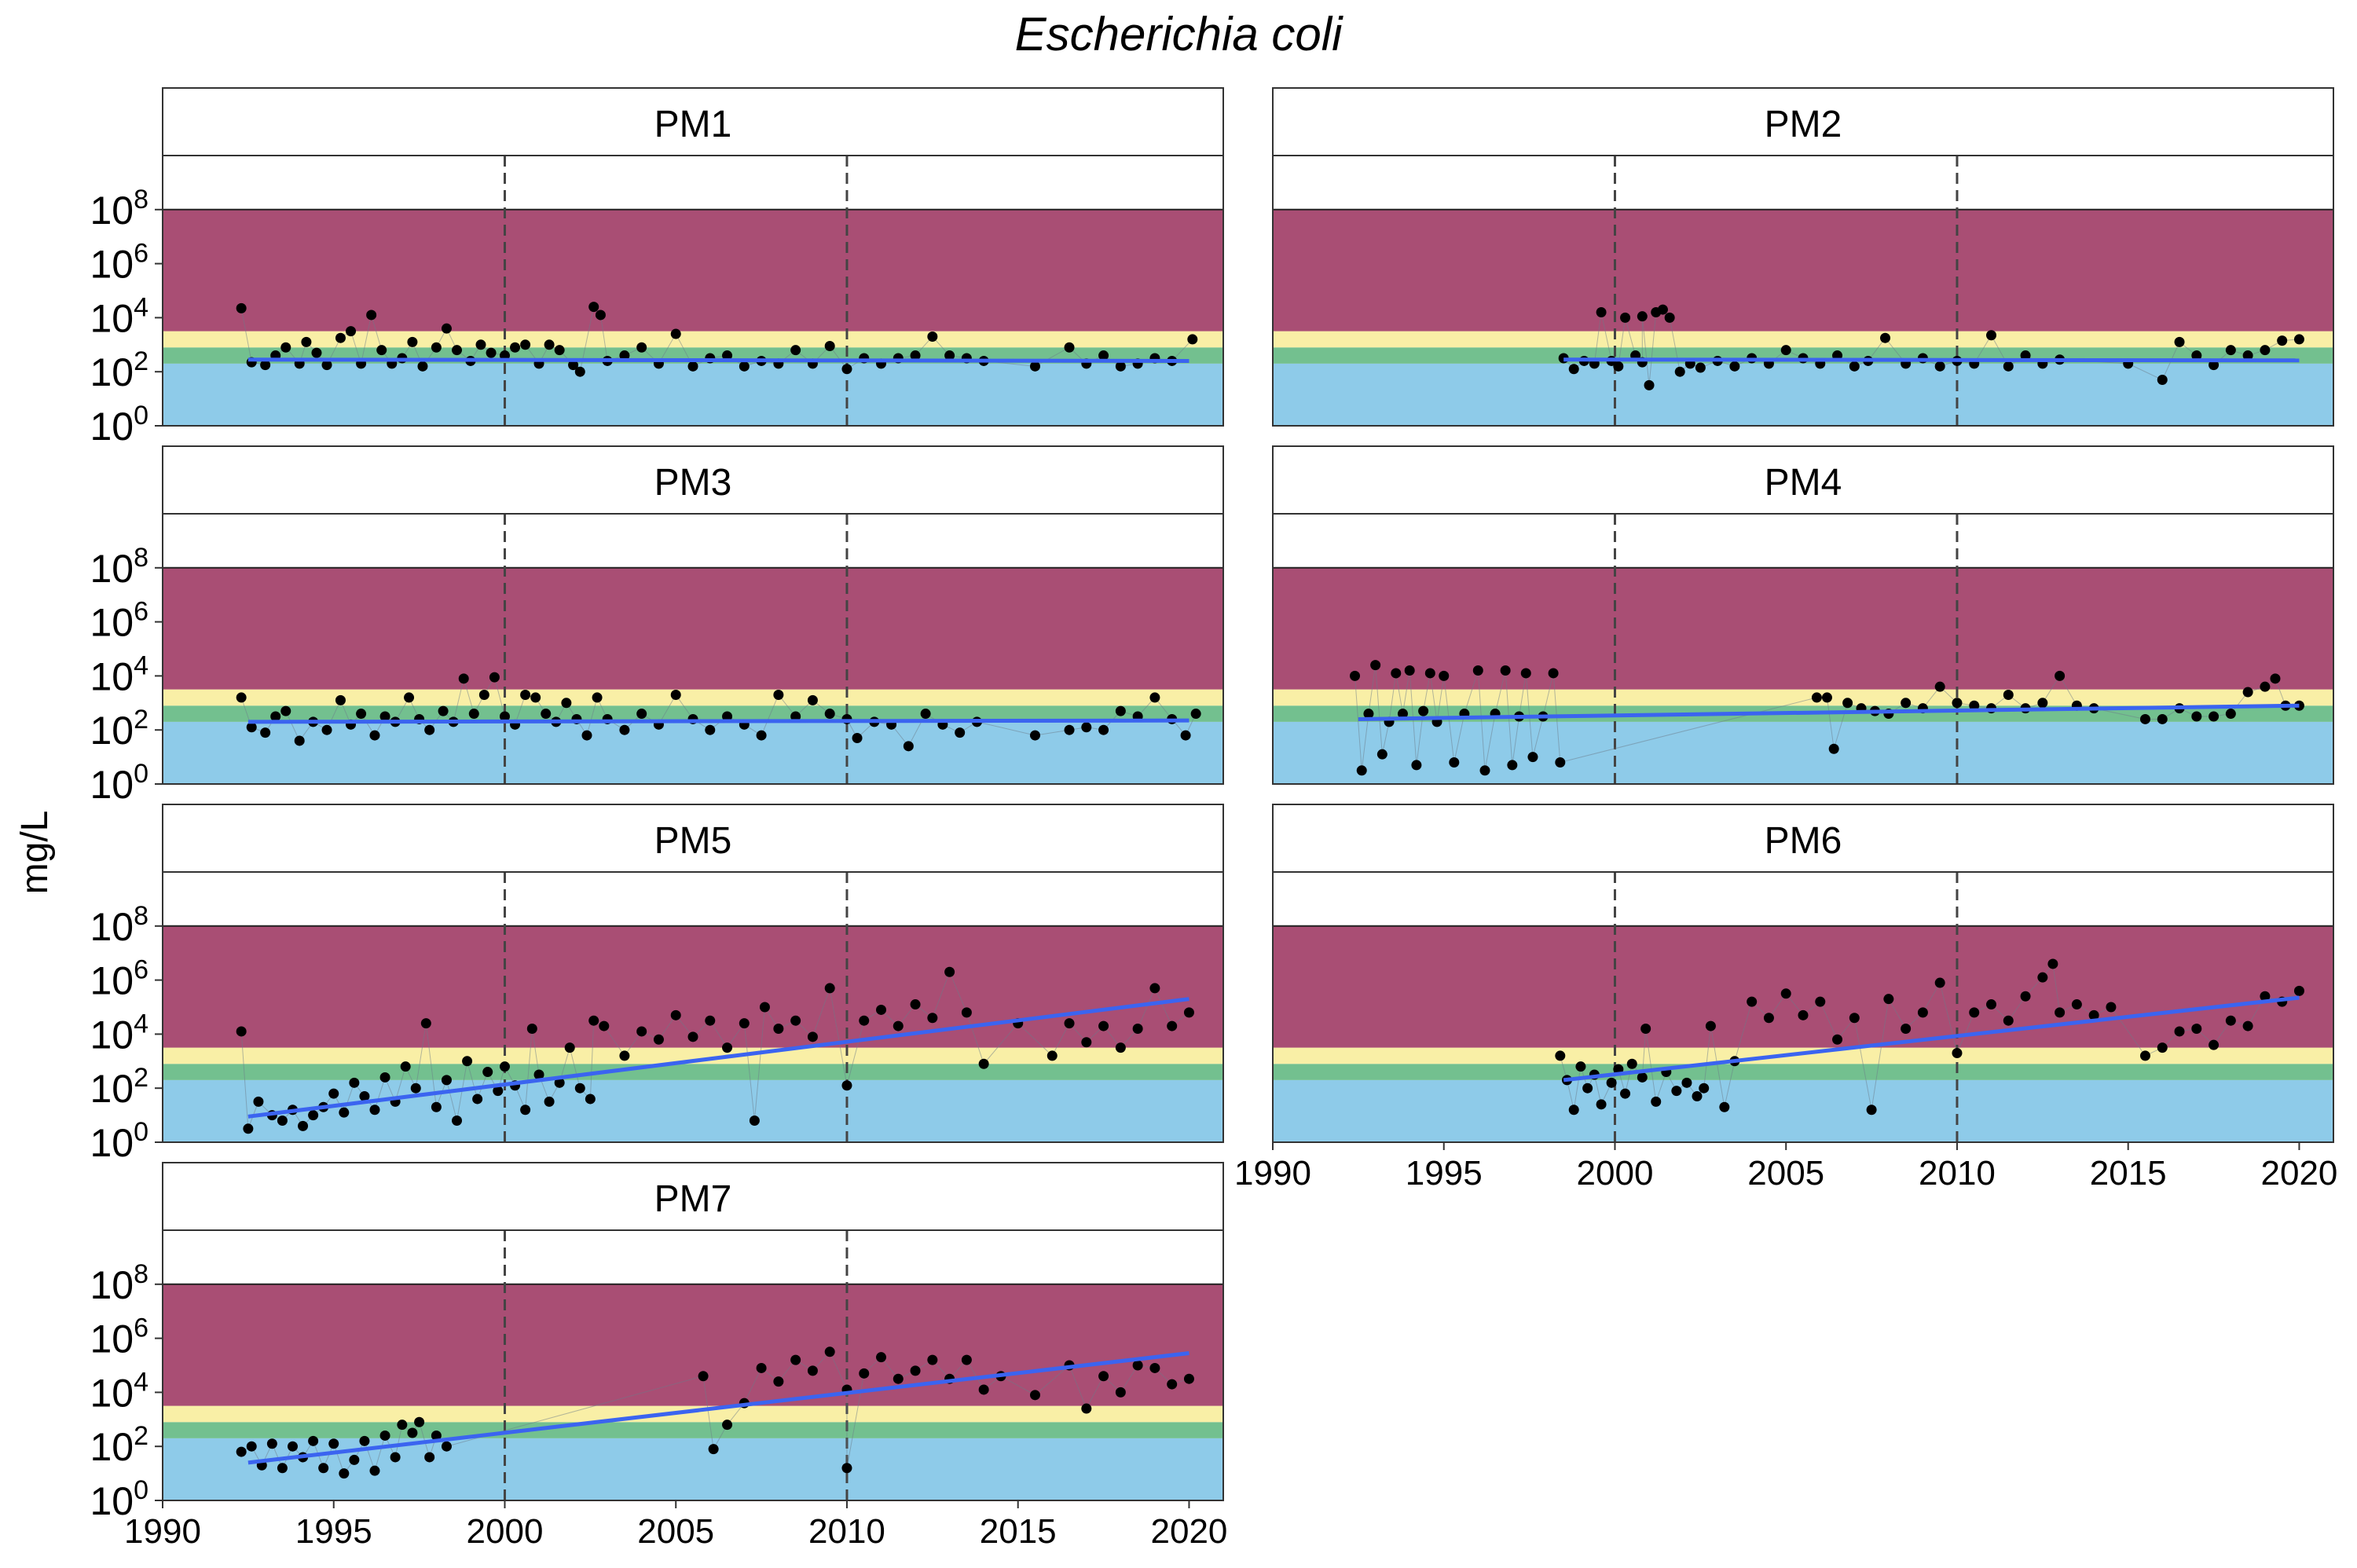 The width and height of the screenshot is (2357, 1568). What do you see at coordinates (119, 316) in the screenshot?
I see `y-tick-label: 10⁴` at bounding box center [119, 316].